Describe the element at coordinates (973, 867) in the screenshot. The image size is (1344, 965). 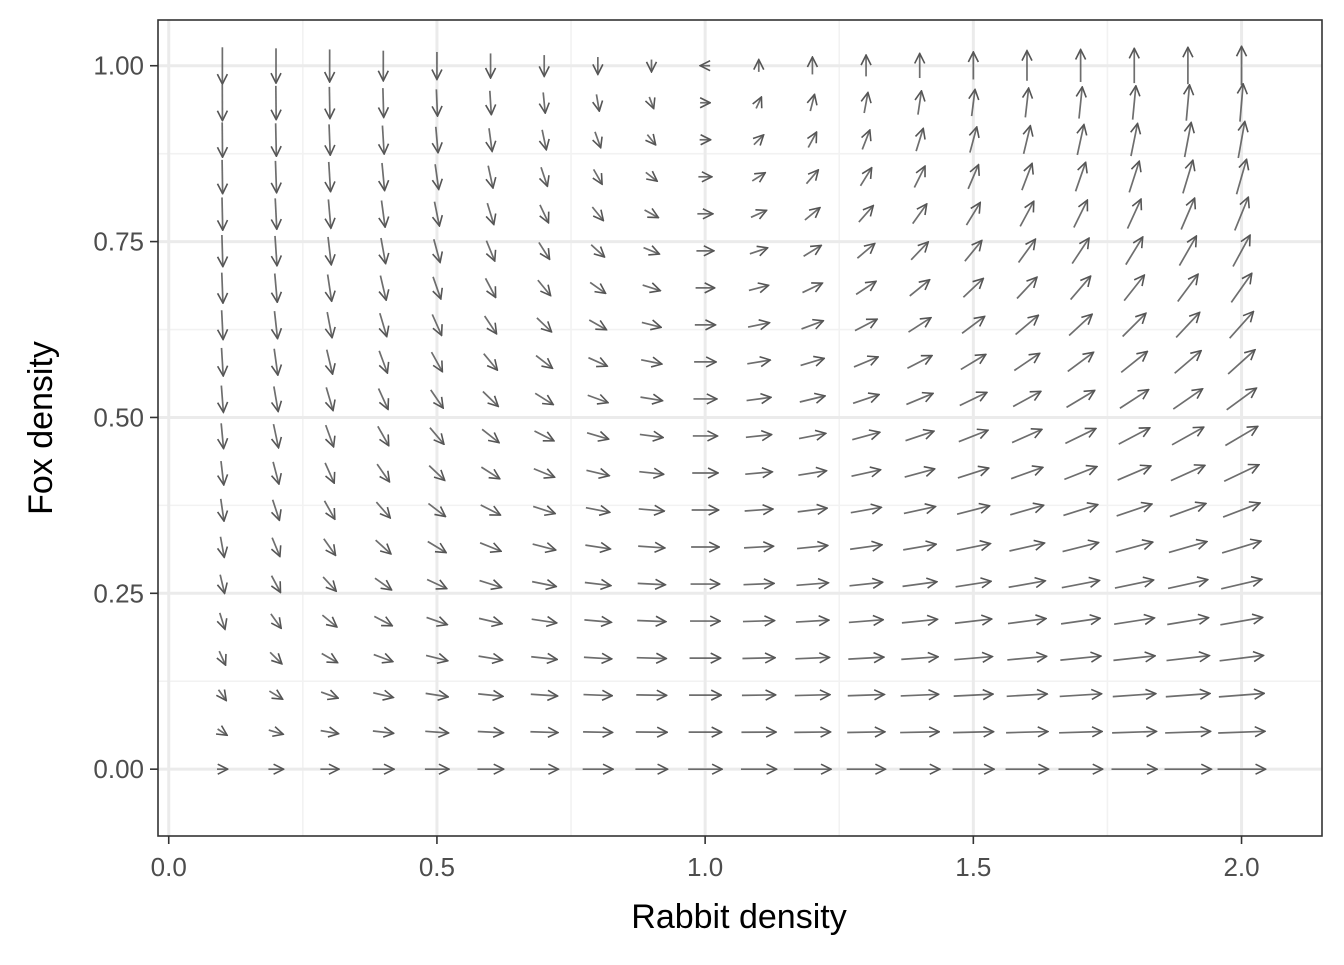
I see `x-tick-label-3: 1.5` at that location.